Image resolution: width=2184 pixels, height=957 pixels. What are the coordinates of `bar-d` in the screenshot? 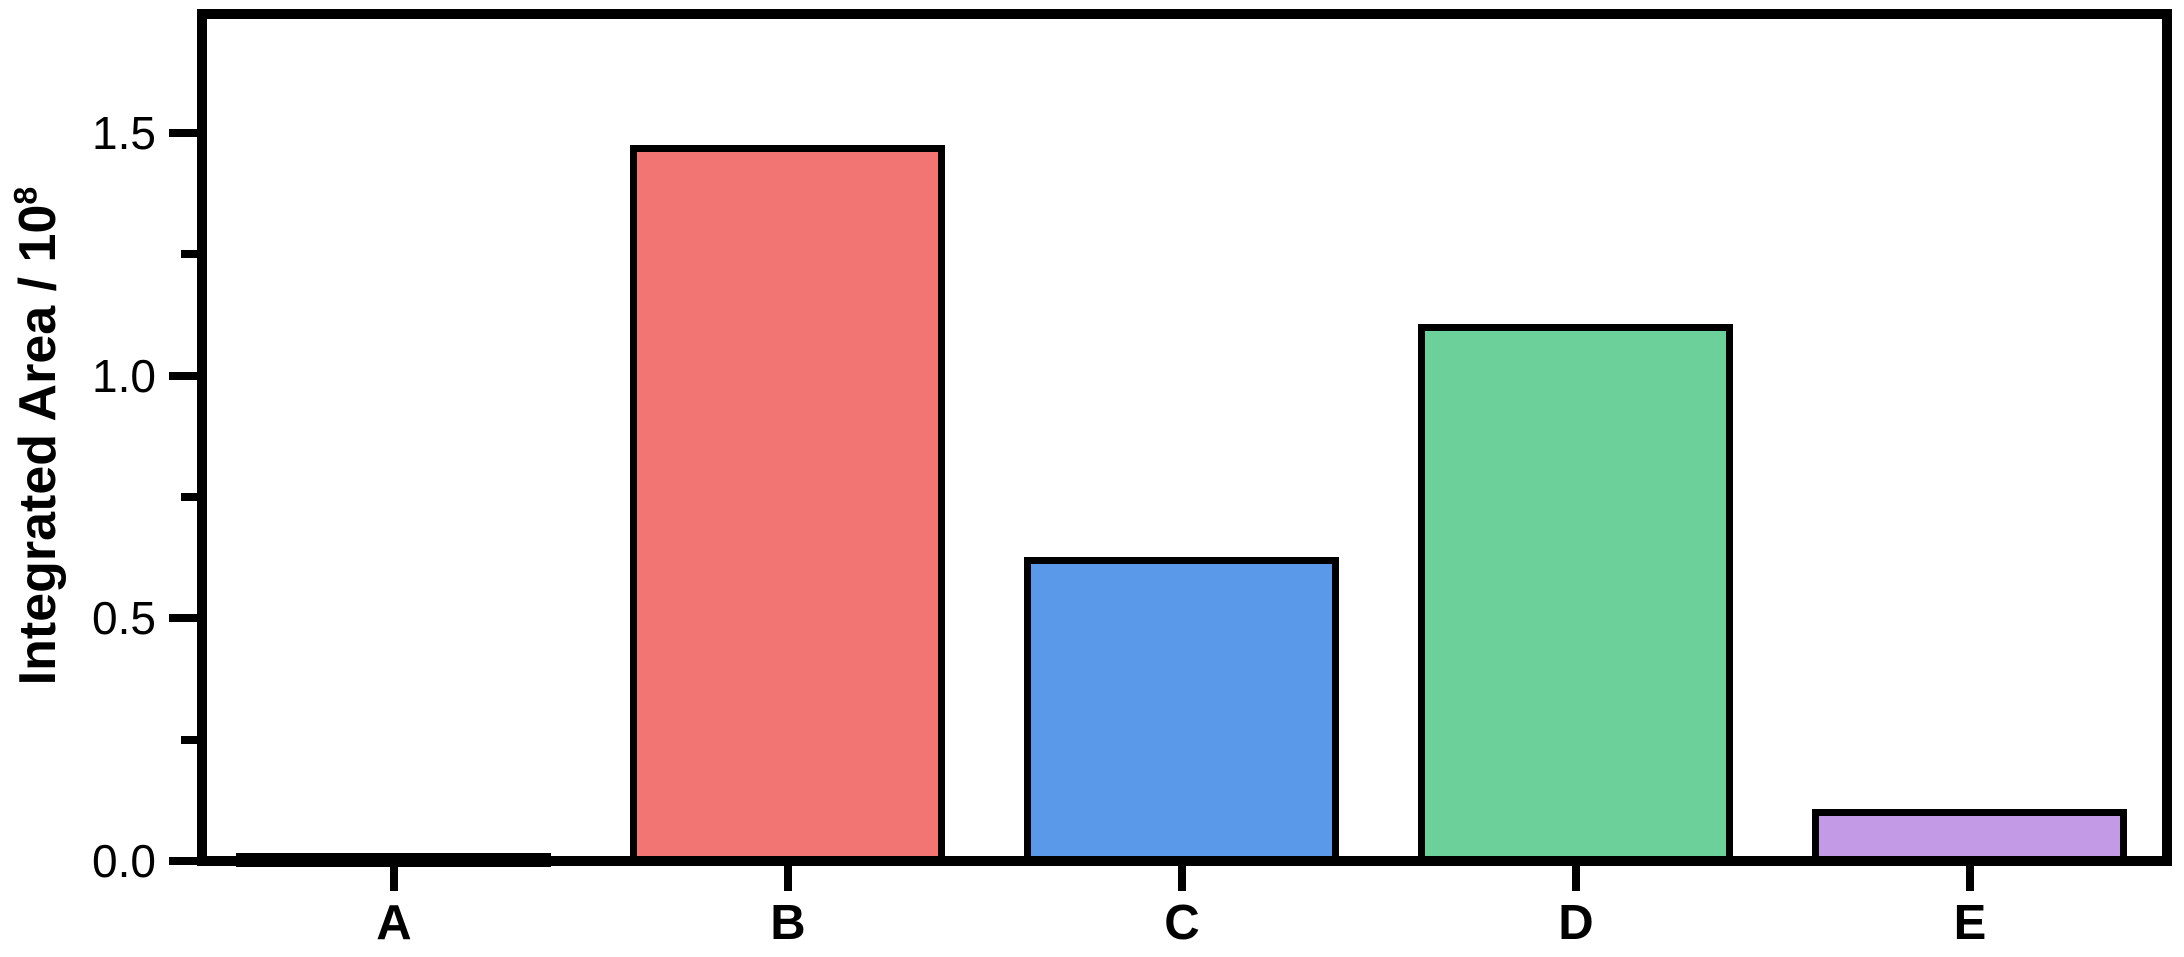 It's located at (1575, 595).